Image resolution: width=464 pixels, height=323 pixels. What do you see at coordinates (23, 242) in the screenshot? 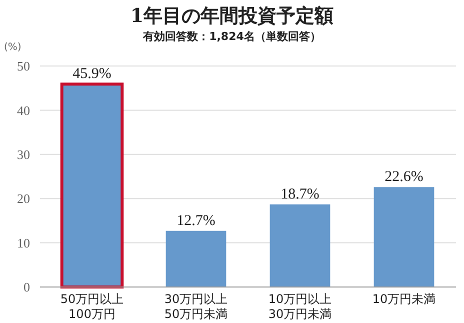
I see `y-tick-label: 10` at bounding box center [23, 242].